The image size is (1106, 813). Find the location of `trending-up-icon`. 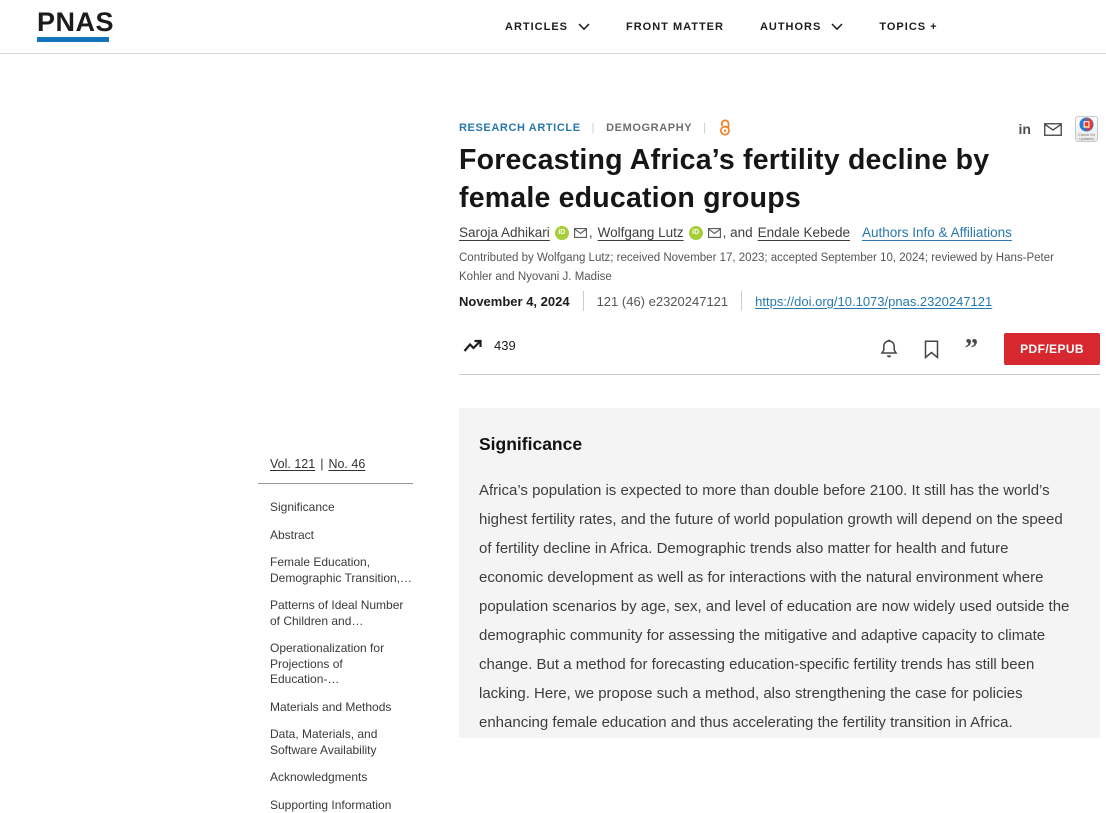

trending-up-icon is located at coordinates (473, 346).